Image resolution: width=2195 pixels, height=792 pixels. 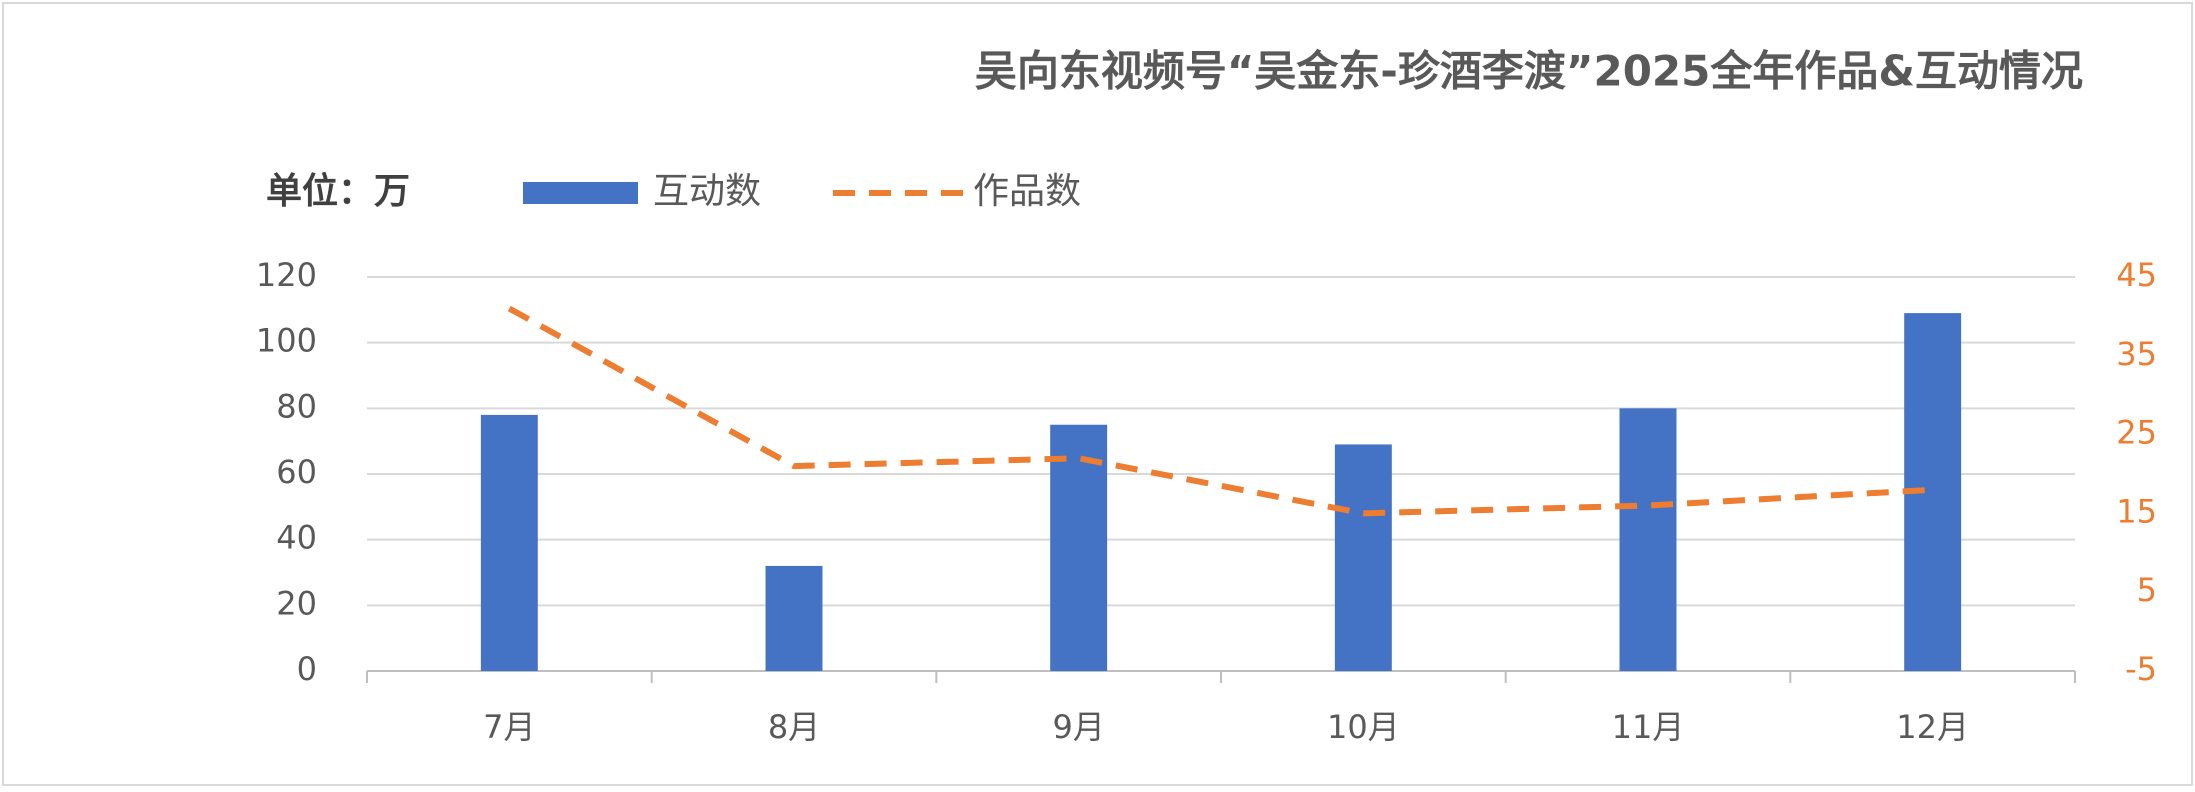 I want to click on x-tick-label: 8月, so click(x=794, y=727).